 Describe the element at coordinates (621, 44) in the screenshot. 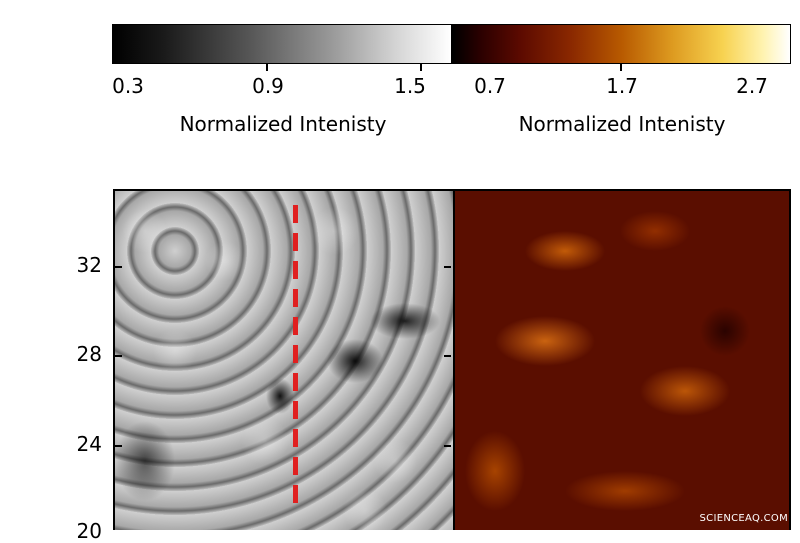

I see `heat-colorbar` at that location.